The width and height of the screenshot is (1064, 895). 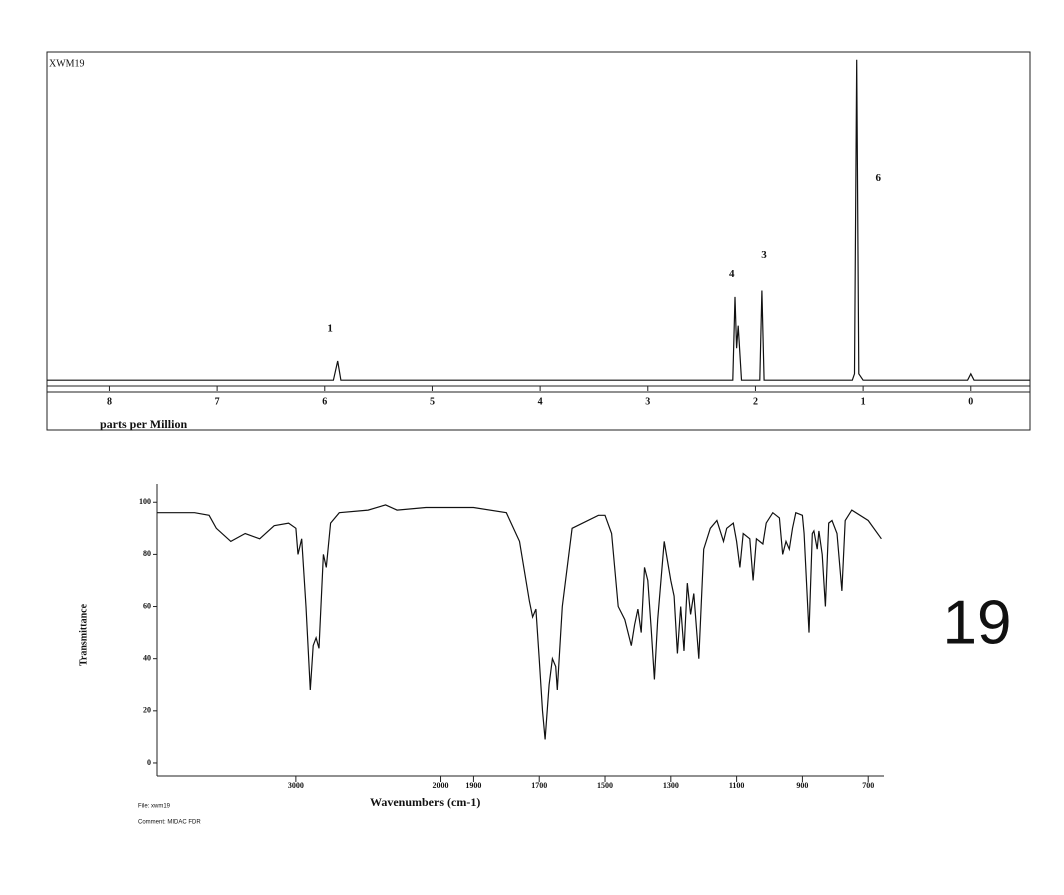 What do you see at coordinates (878, 178) in the screenshot?
I see `peak-label: 6` at bounding box center [878, 178].